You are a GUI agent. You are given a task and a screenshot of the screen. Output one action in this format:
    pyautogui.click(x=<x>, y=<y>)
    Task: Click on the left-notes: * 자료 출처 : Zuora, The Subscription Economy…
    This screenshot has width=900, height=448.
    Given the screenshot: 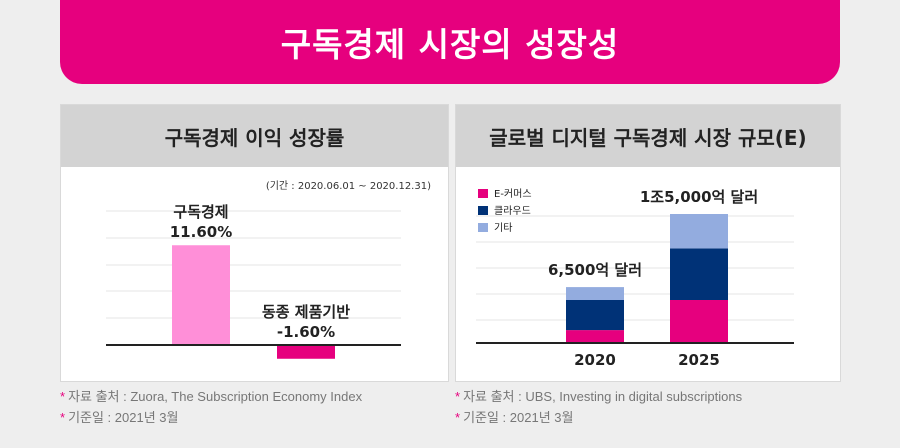 What is the action you would take?
    pyautogui.click(x=211, y=407)
    